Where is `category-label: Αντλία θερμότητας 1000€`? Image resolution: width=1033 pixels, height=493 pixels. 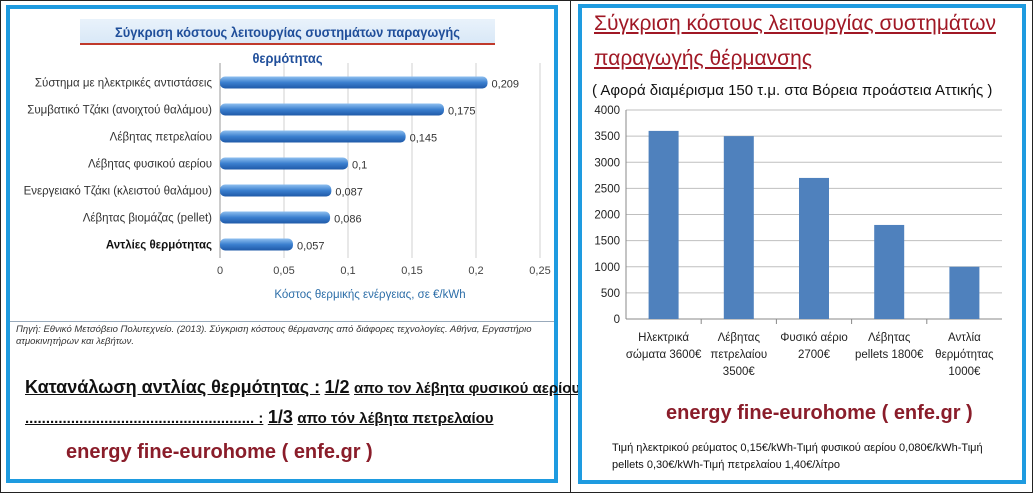 category-label: Αντλία θερμότητας 1000€ is located at coordinates (964, 355).